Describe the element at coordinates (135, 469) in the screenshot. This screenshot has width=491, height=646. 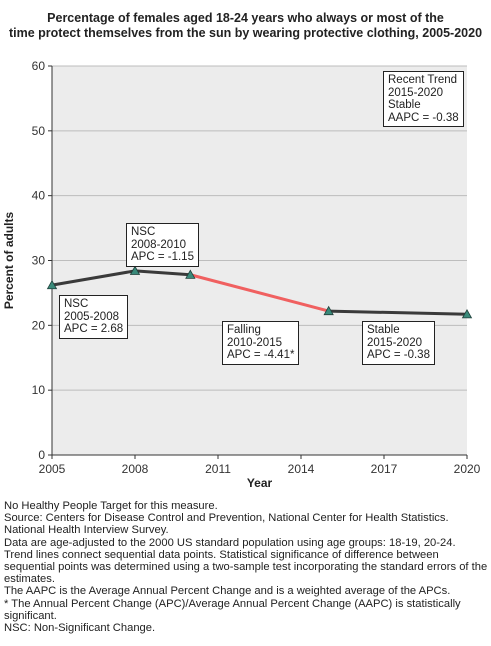
I see `x-tick-label: 2008` at that location.